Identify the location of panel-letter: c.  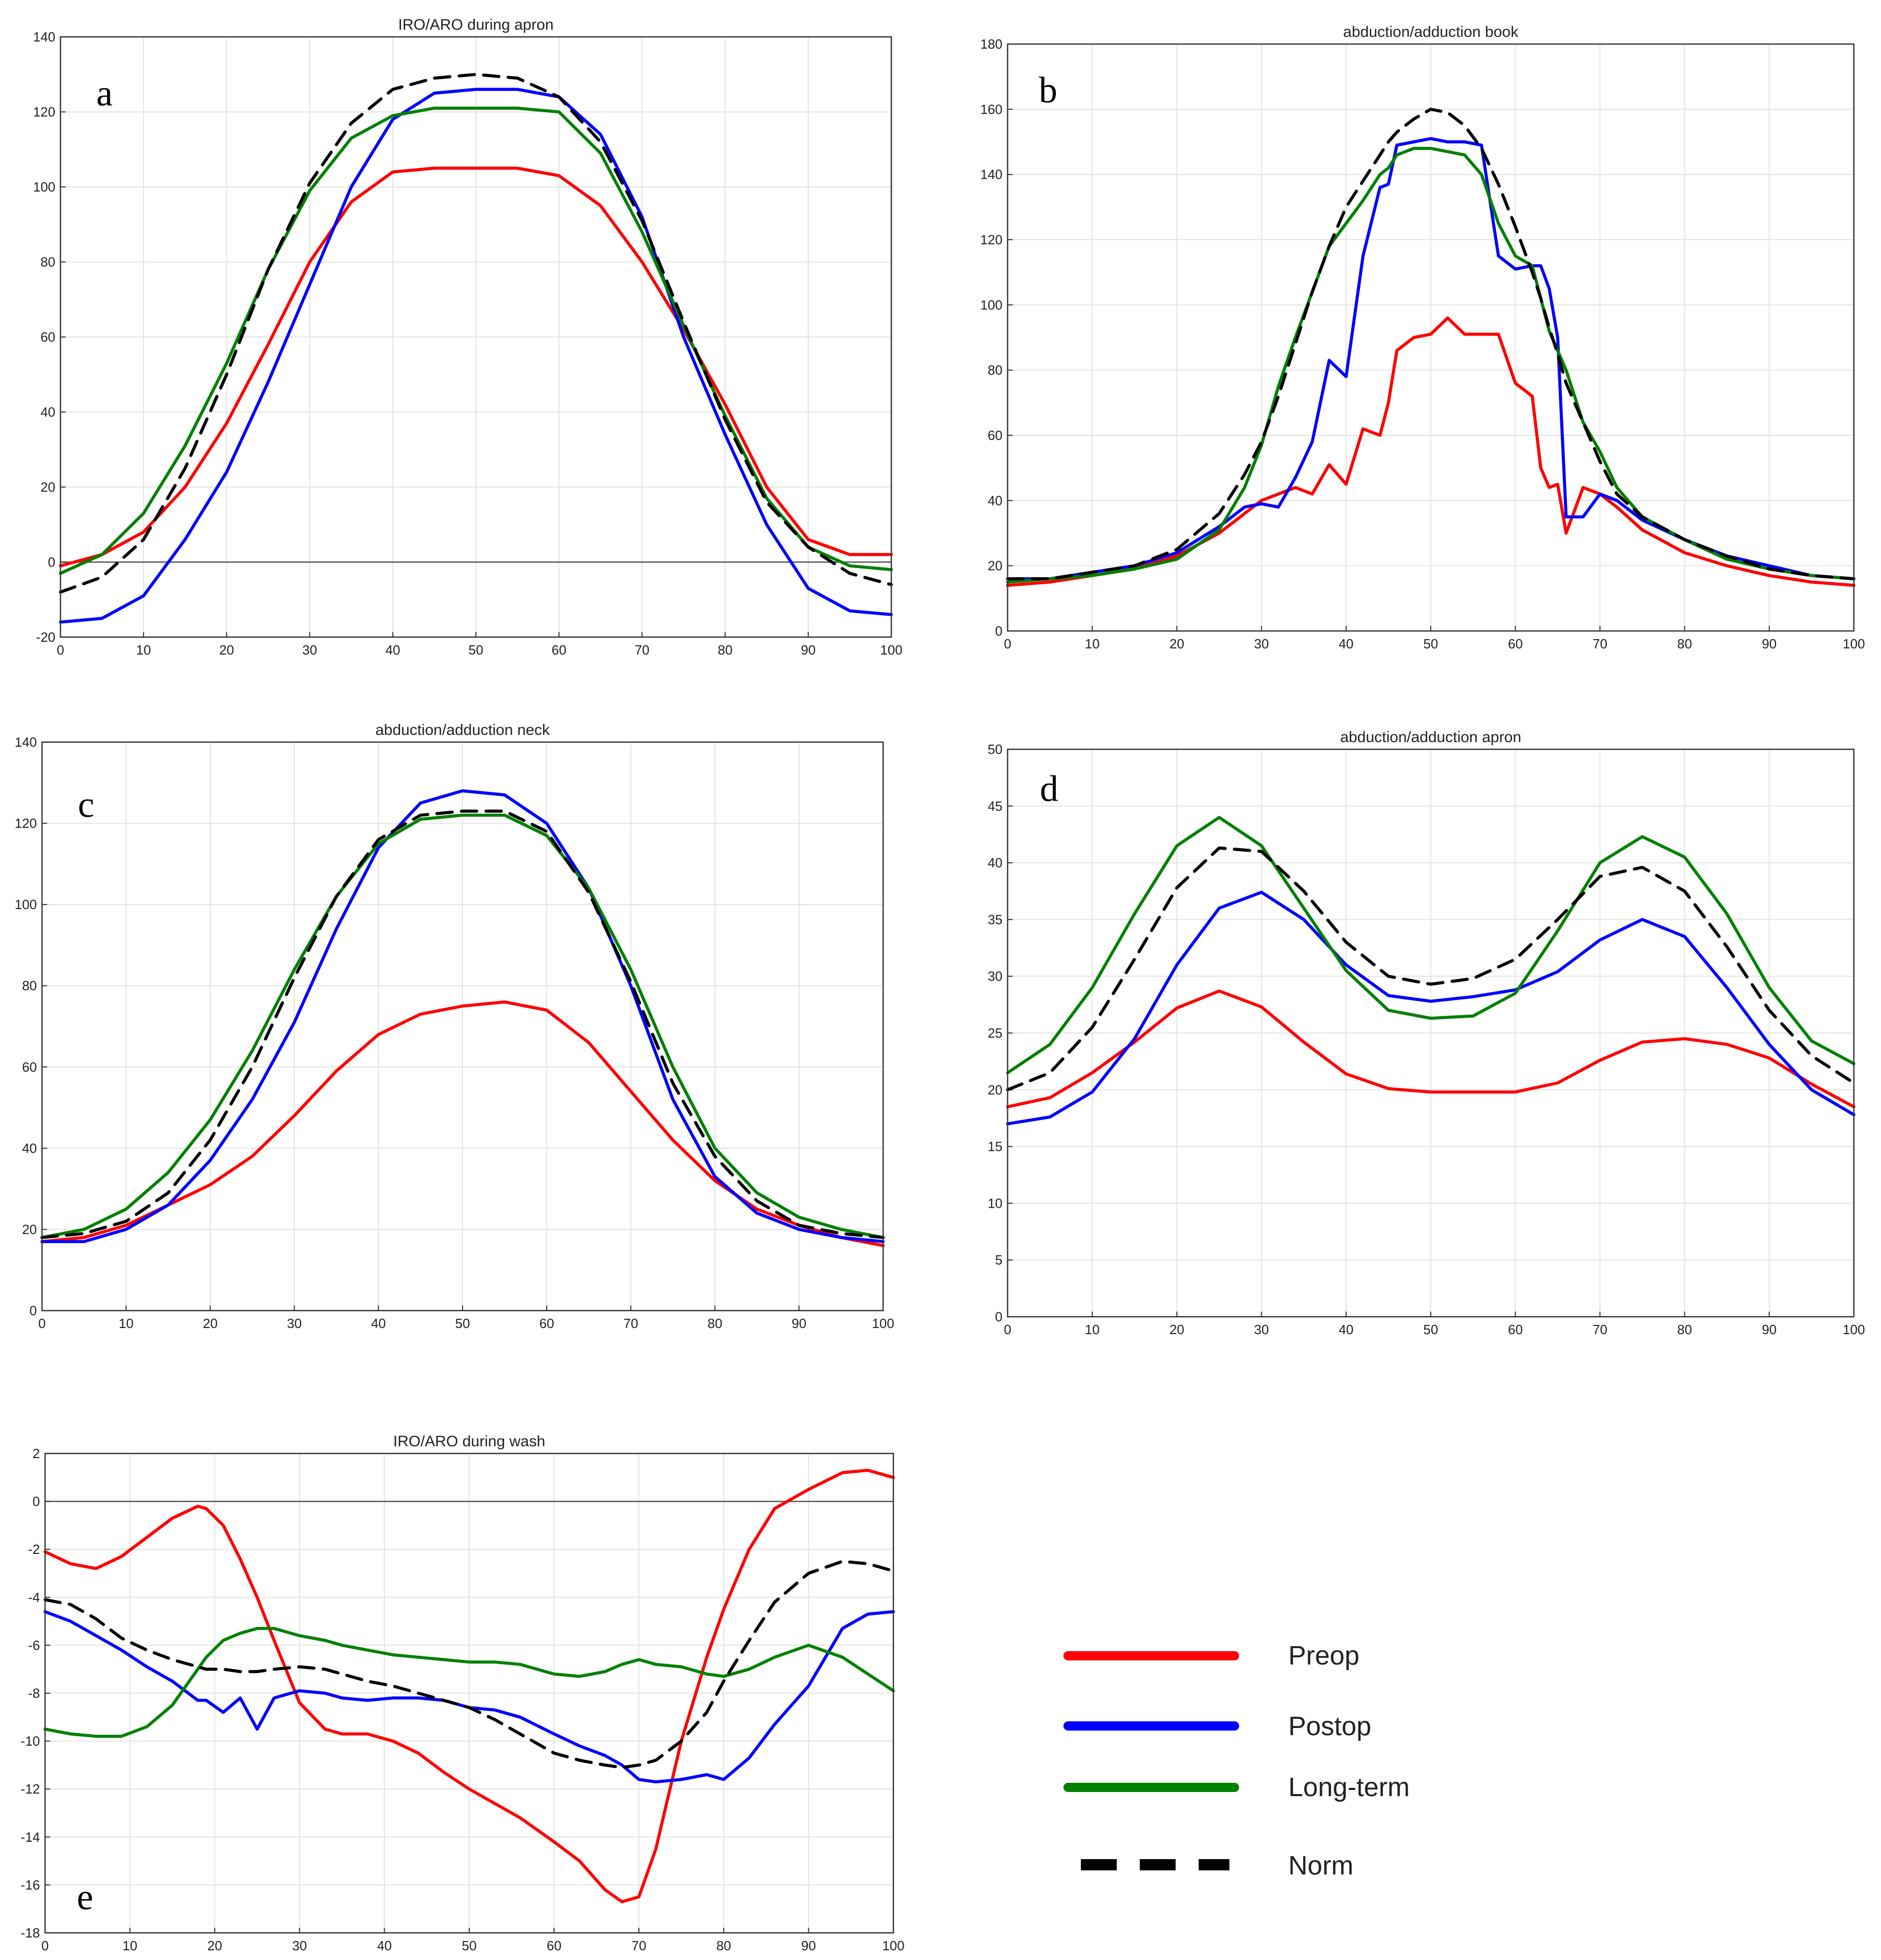
(86, 804).